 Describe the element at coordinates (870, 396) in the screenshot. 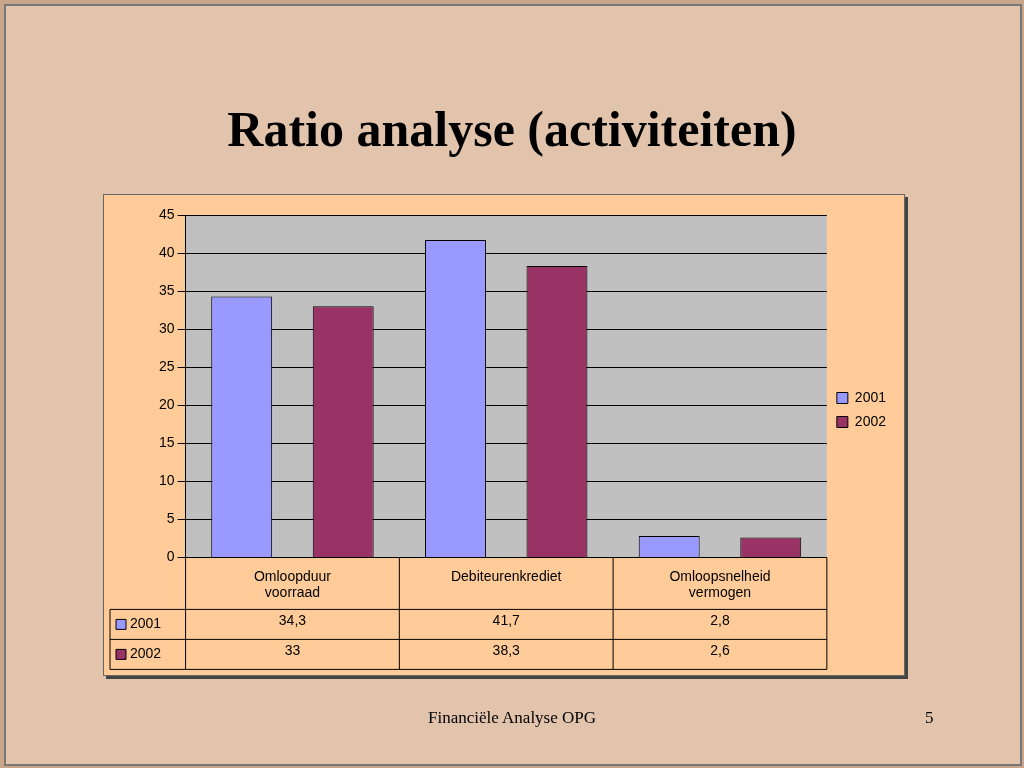

I see `text: 2001` at that location.